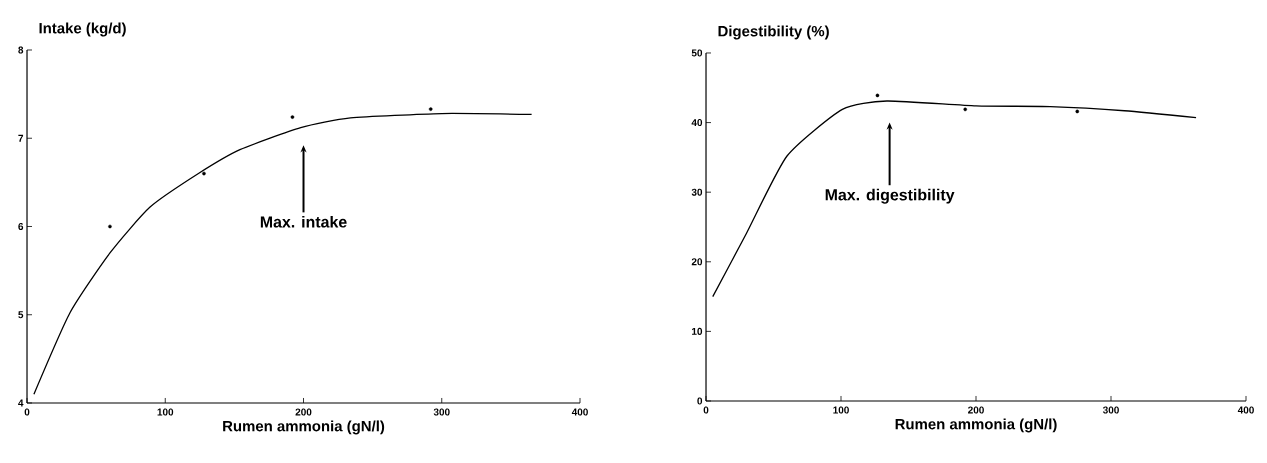 The image size is (1267, 463). What do you see at coordinates (21, 138) in the screenshot?
I see `y-tick-label: 7` at bounding box center [21, 138].